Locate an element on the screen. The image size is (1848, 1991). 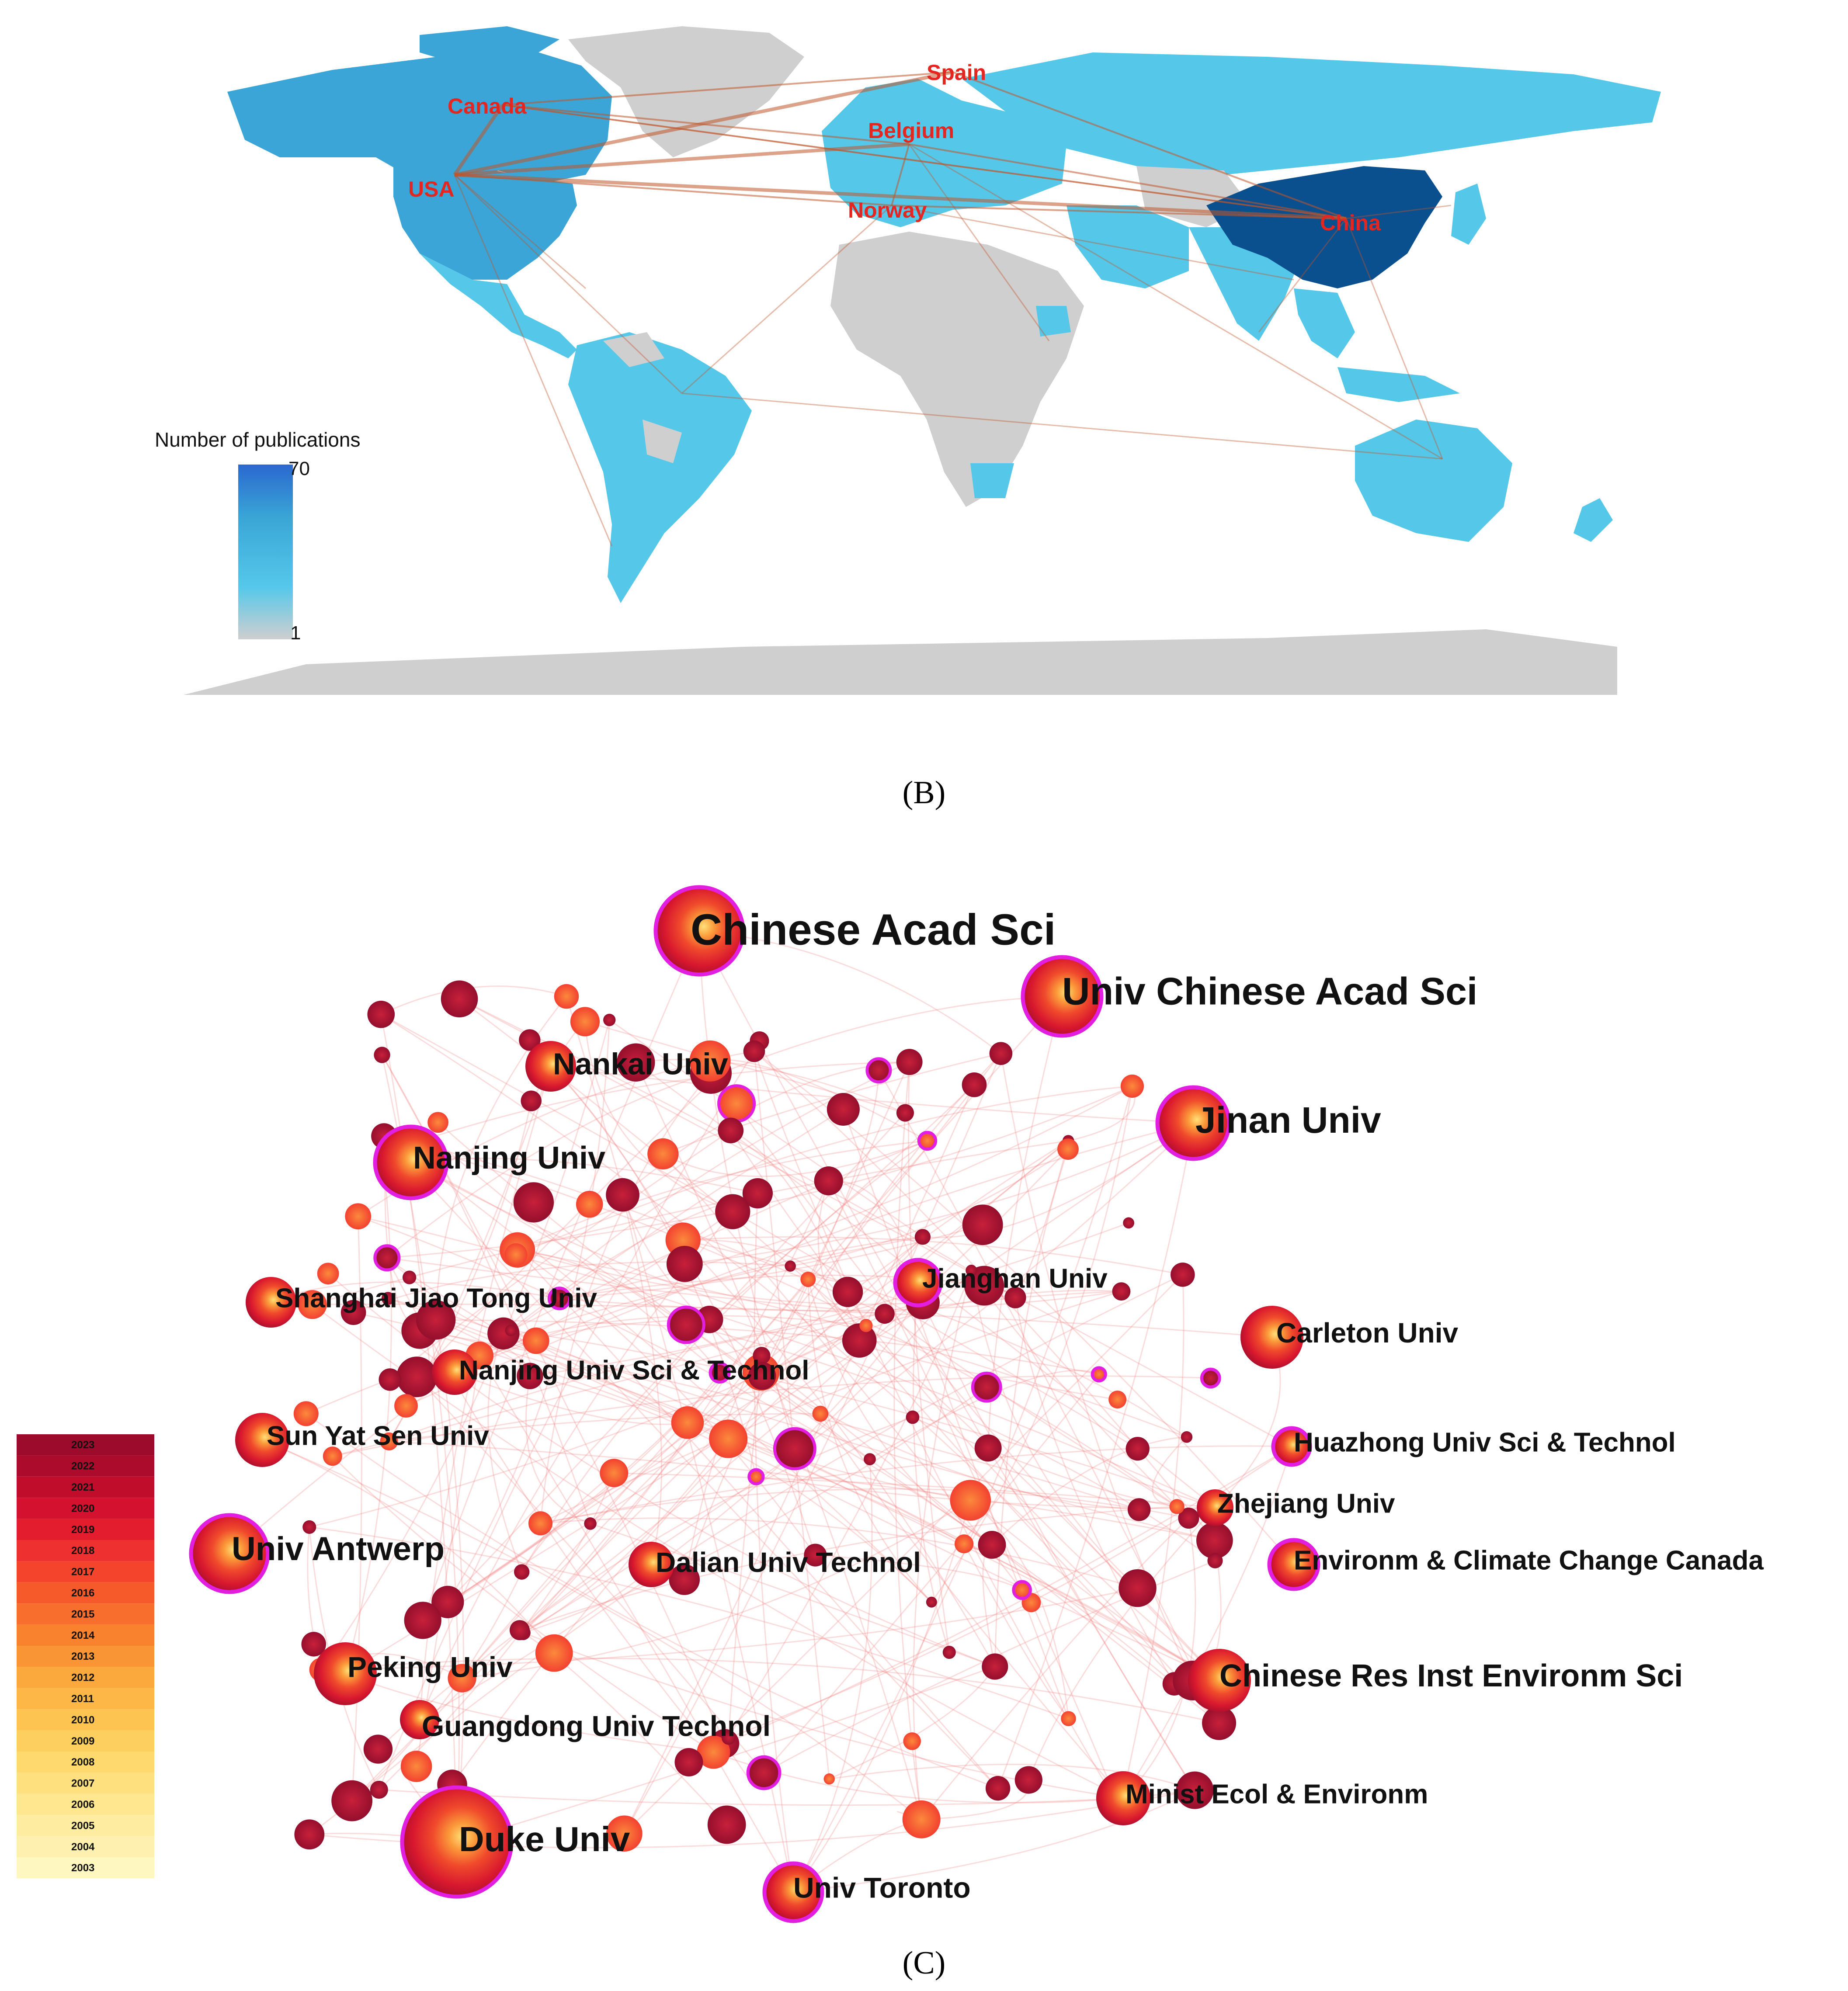
map-region-usa is located at coordinates (485, 219).